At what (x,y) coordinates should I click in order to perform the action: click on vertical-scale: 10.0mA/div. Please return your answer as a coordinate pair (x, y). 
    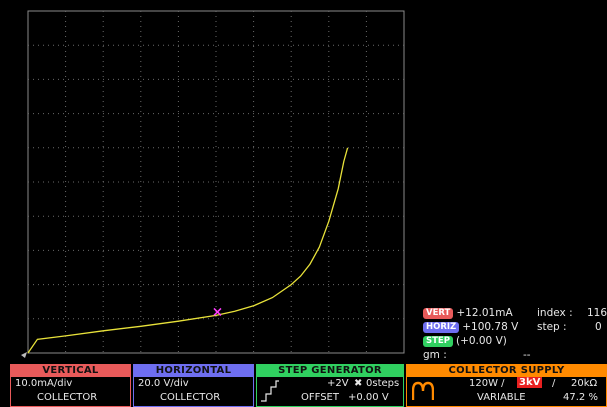
    Looking at the image, I should click on (44, 383).